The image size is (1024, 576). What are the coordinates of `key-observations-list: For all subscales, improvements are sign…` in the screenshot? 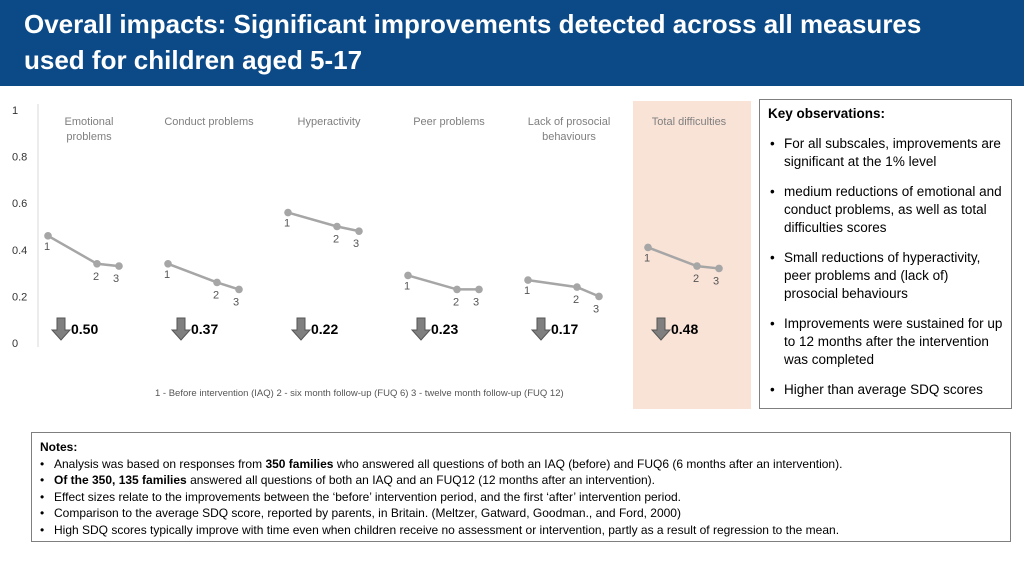 It's located at (885, 267).